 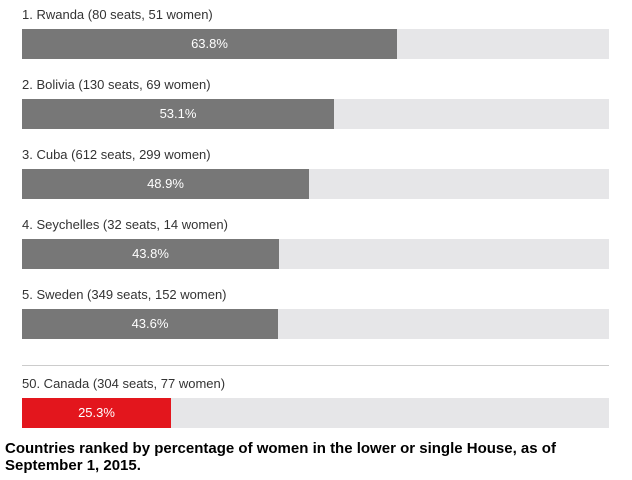 I want to click on bar-value-label: 48.9%, so click(x=165, y=183).